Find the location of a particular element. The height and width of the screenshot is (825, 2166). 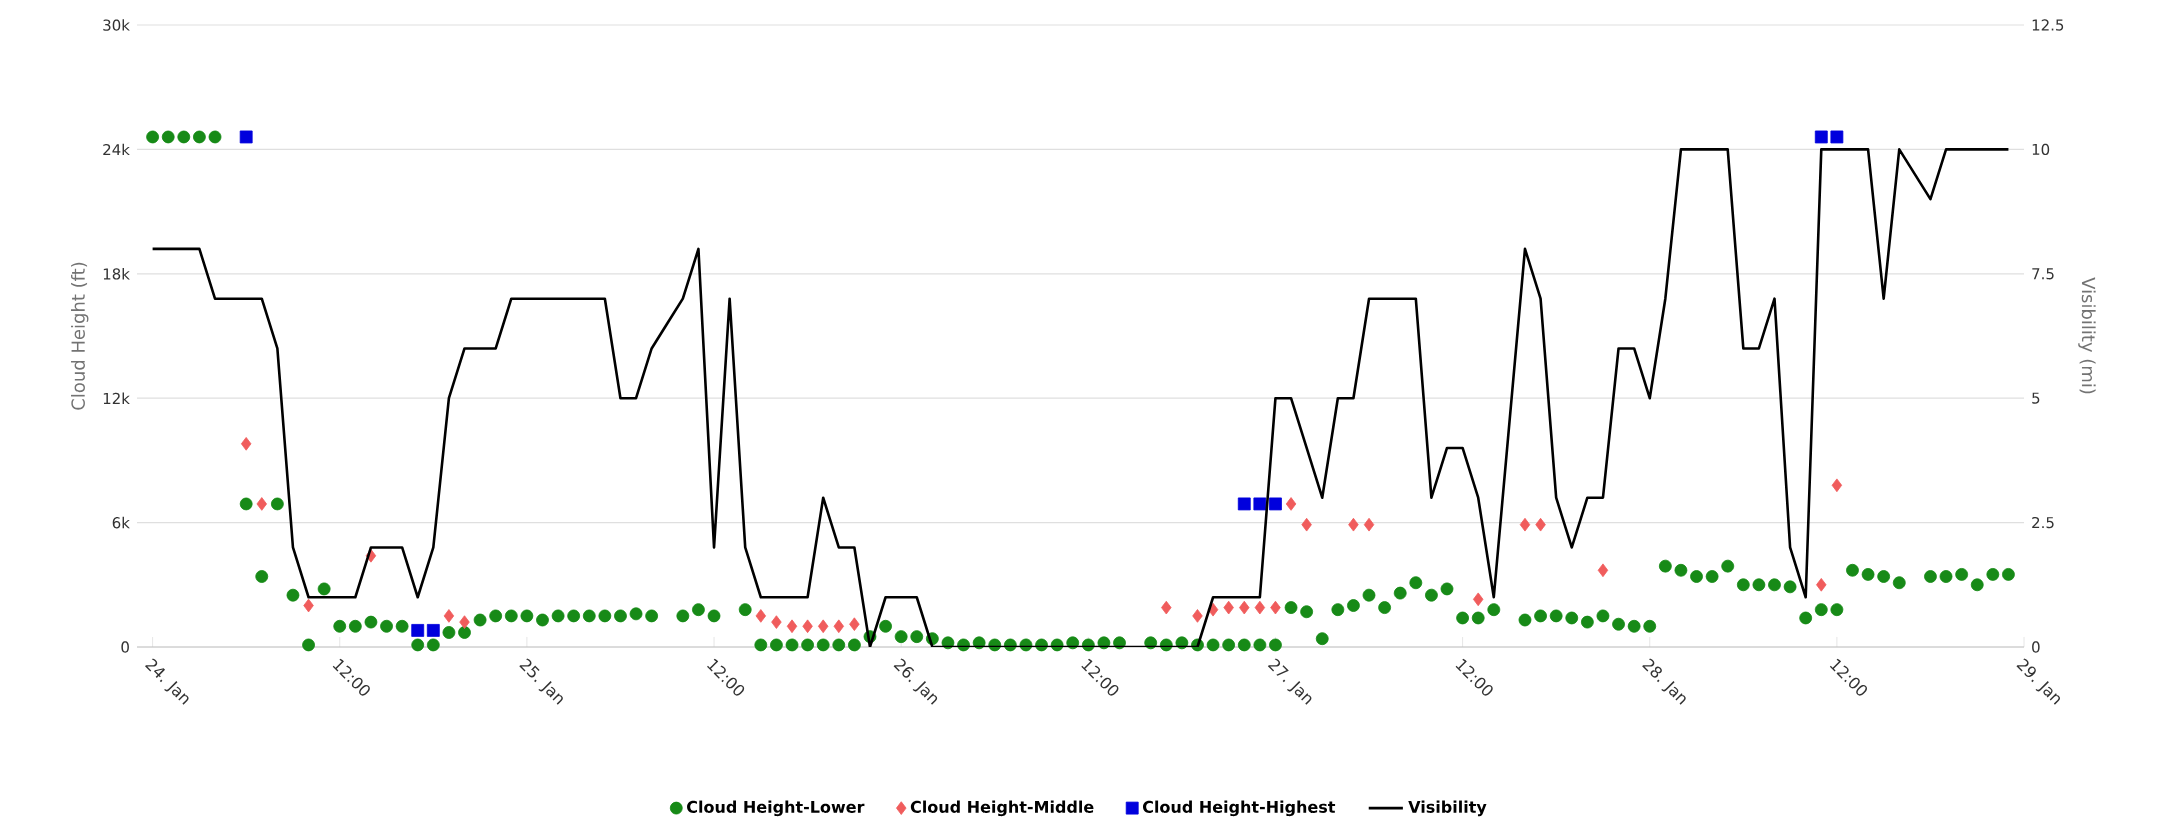

y-tick-label: 12k is located at coordinates (116, 398).